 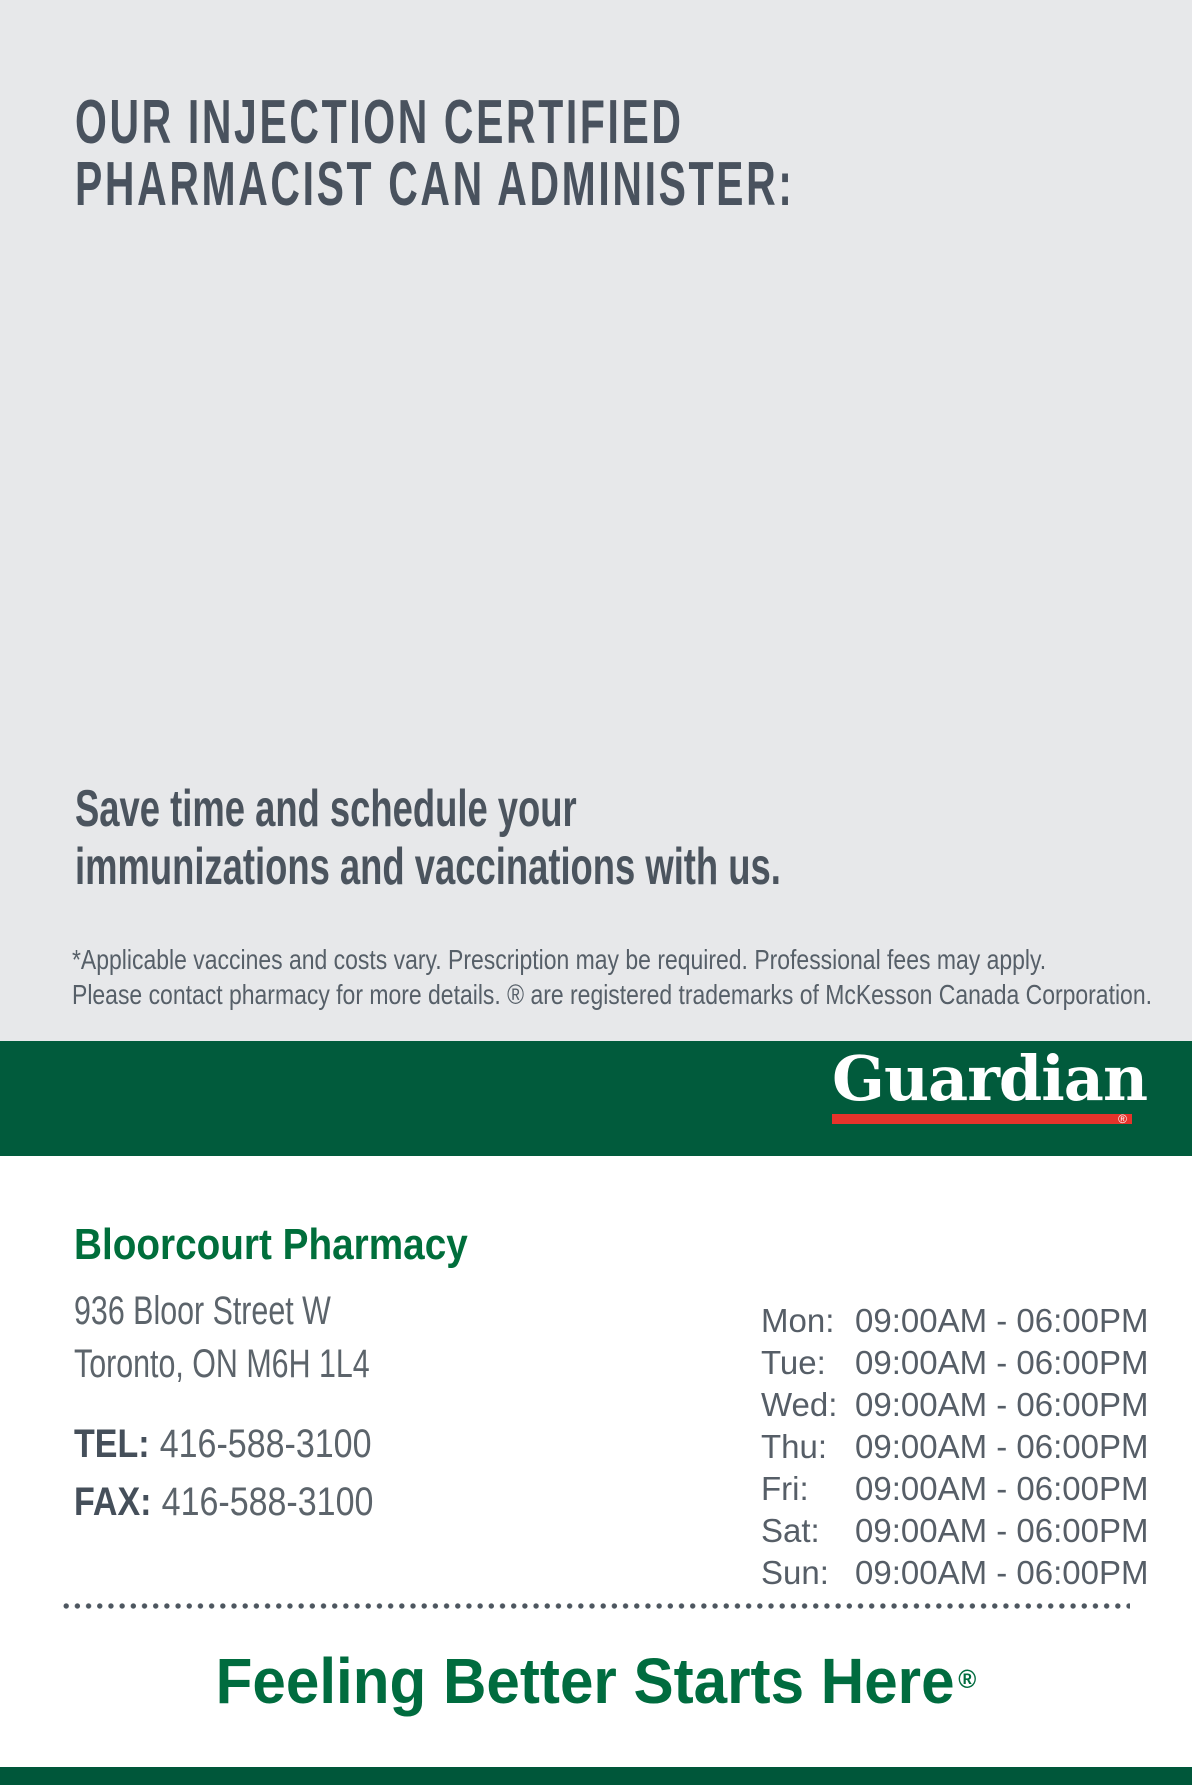 I want to click on tel-row: TEL: 416-588-3100, so click(x=222, y=1444).